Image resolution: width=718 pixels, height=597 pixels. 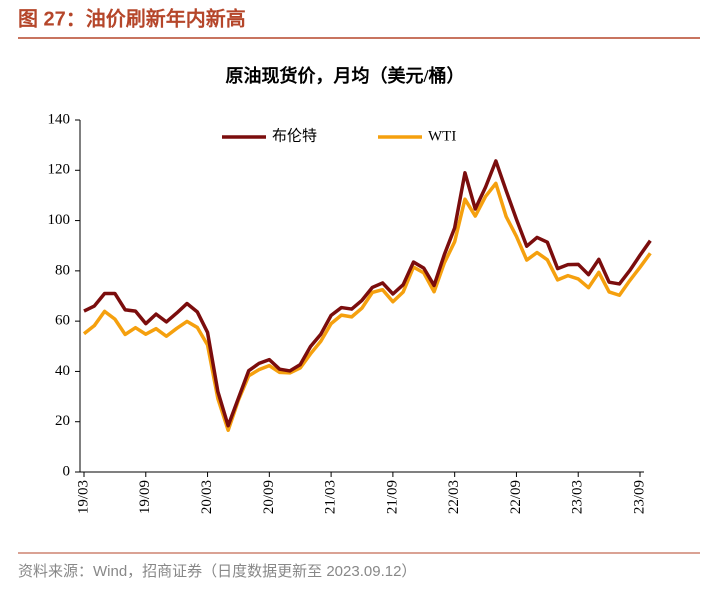 I want to click on x-tick-label: 20/03, so click(x=207, y=497).